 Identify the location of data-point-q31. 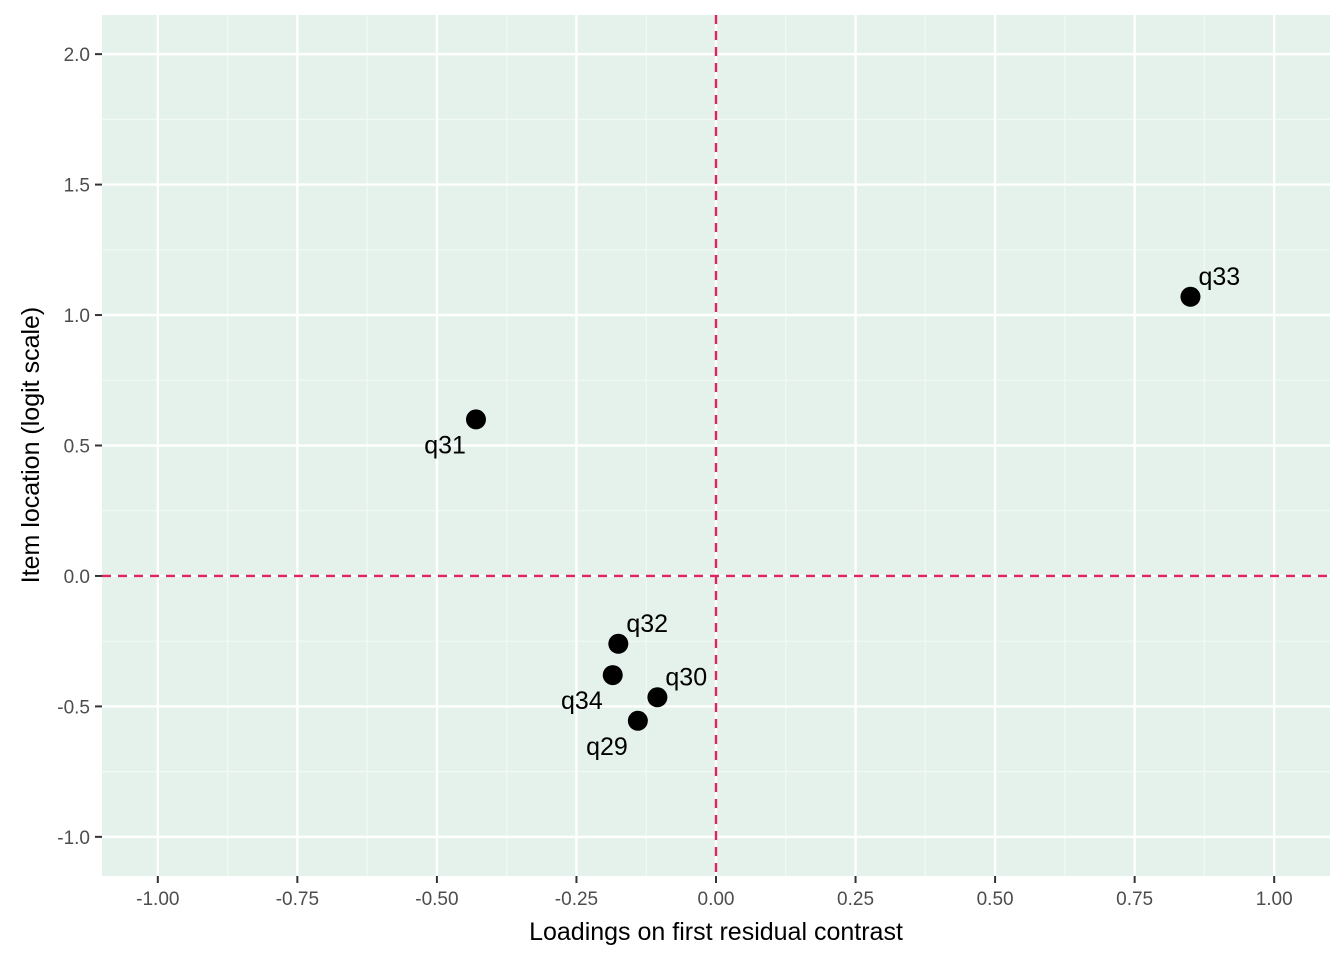
(475, 419).